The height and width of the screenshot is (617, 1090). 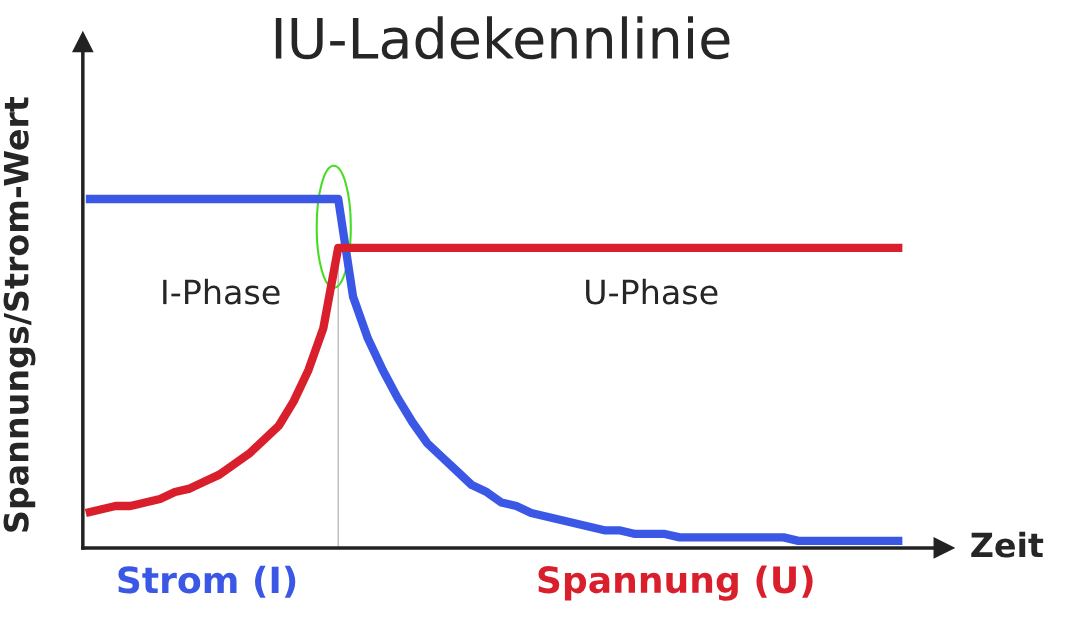 I want to click on chart-title: IU-Ladekennlinie, so click(x=502, y=38).